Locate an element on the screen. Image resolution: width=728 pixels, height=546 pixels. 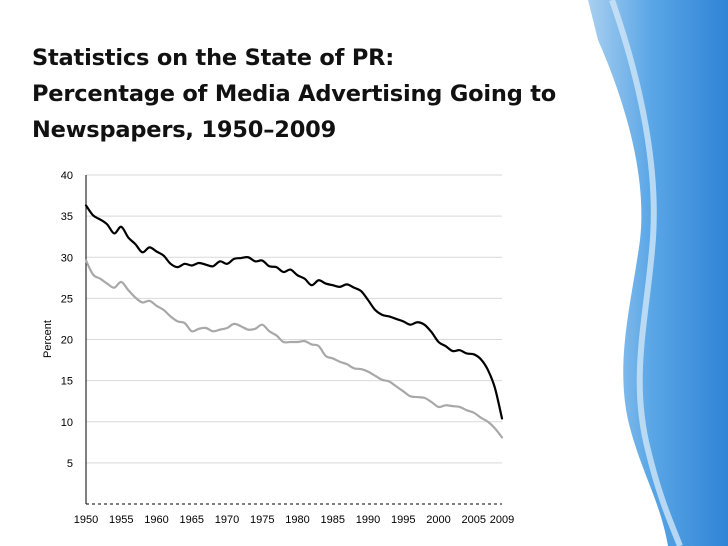
x-tick-label: 1980 is located at coordinates (297, 520).